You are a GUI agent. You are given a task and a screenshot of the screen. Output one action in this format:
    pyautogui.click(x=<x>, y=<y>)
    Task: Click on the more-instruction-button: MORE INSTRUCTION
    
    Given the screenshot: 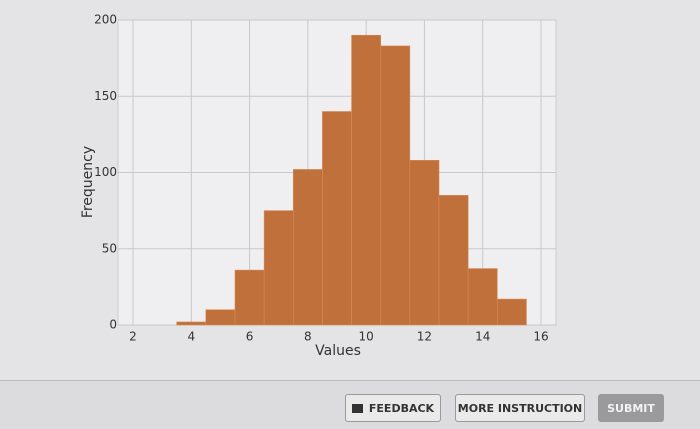 What is the action you would take?
    pyautogui.click(x=520, y=408)
    